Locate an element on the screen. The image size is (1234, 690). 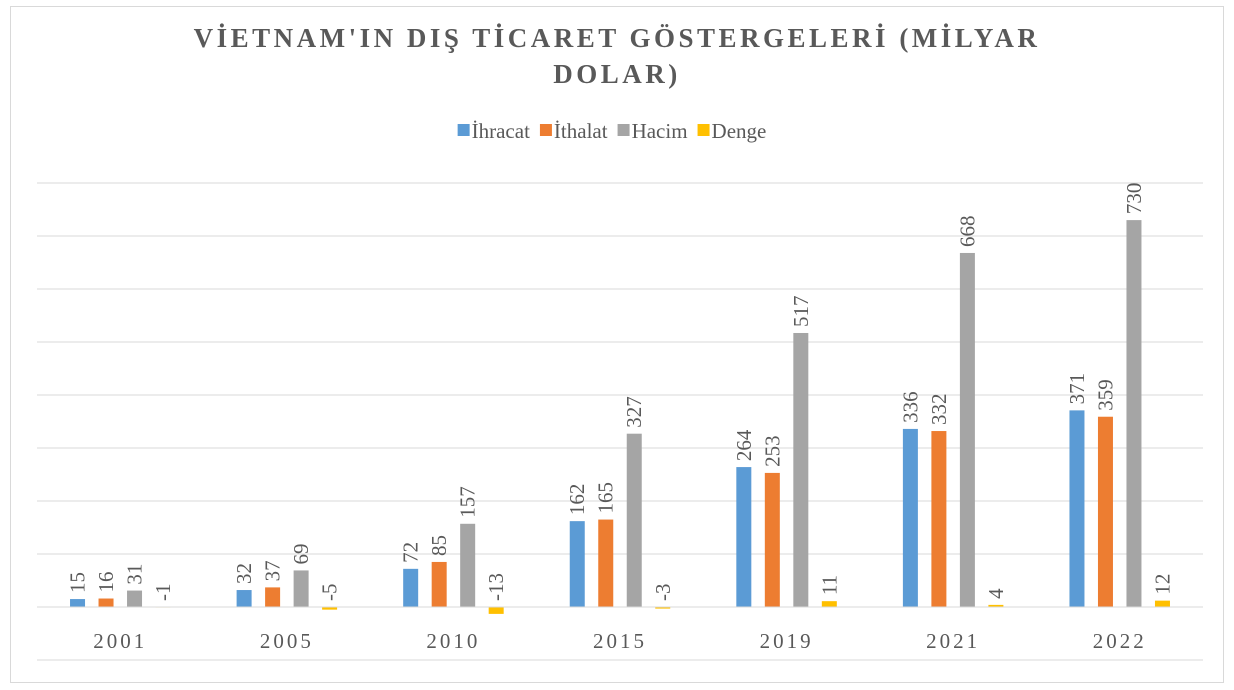
data-label: 336 is located at coordinates (910, 407).